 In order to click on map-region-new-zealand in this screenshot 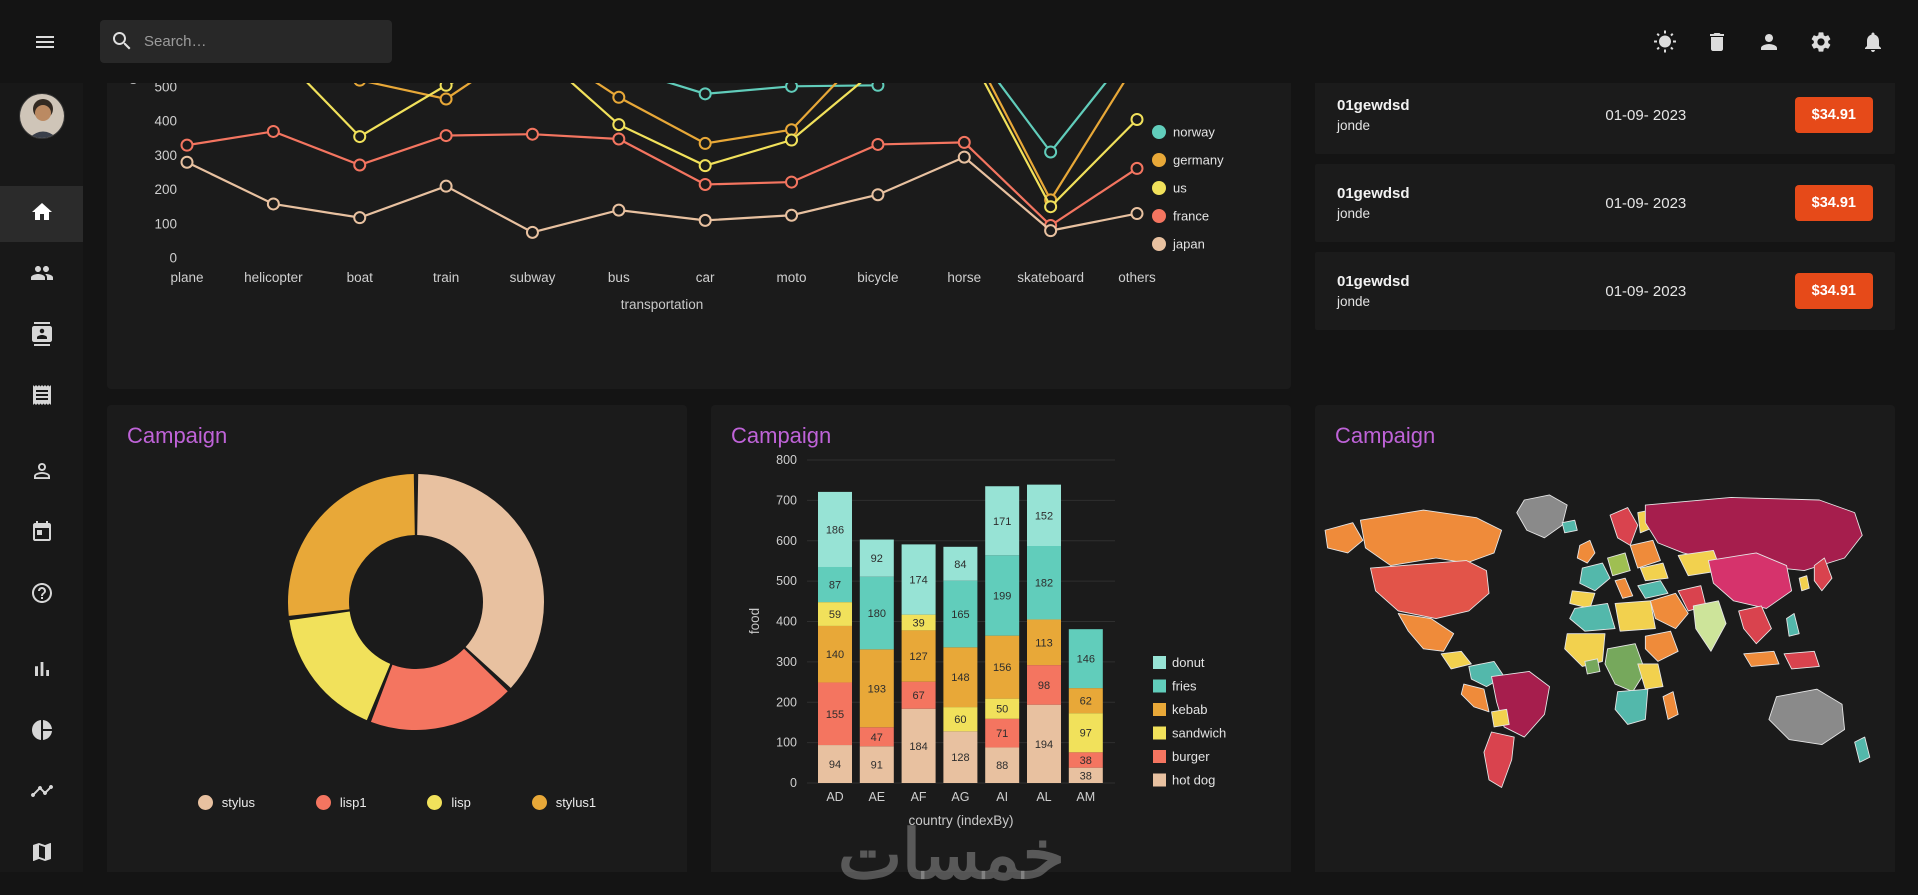, I will do `click(1862, 749)`.